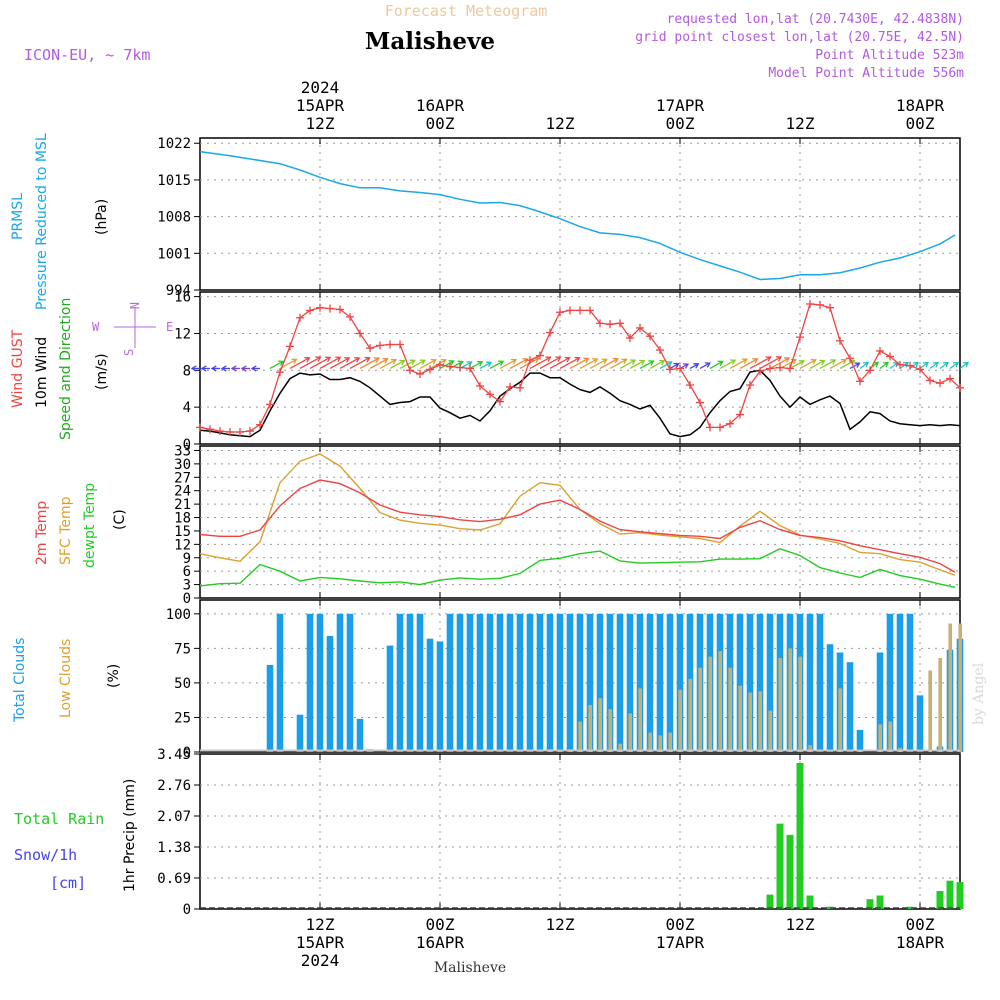  What do you see at coordinates (45, 855) in the screenshot?
I see `snow-label: Snow/1h` at bounding box center [45, 855].